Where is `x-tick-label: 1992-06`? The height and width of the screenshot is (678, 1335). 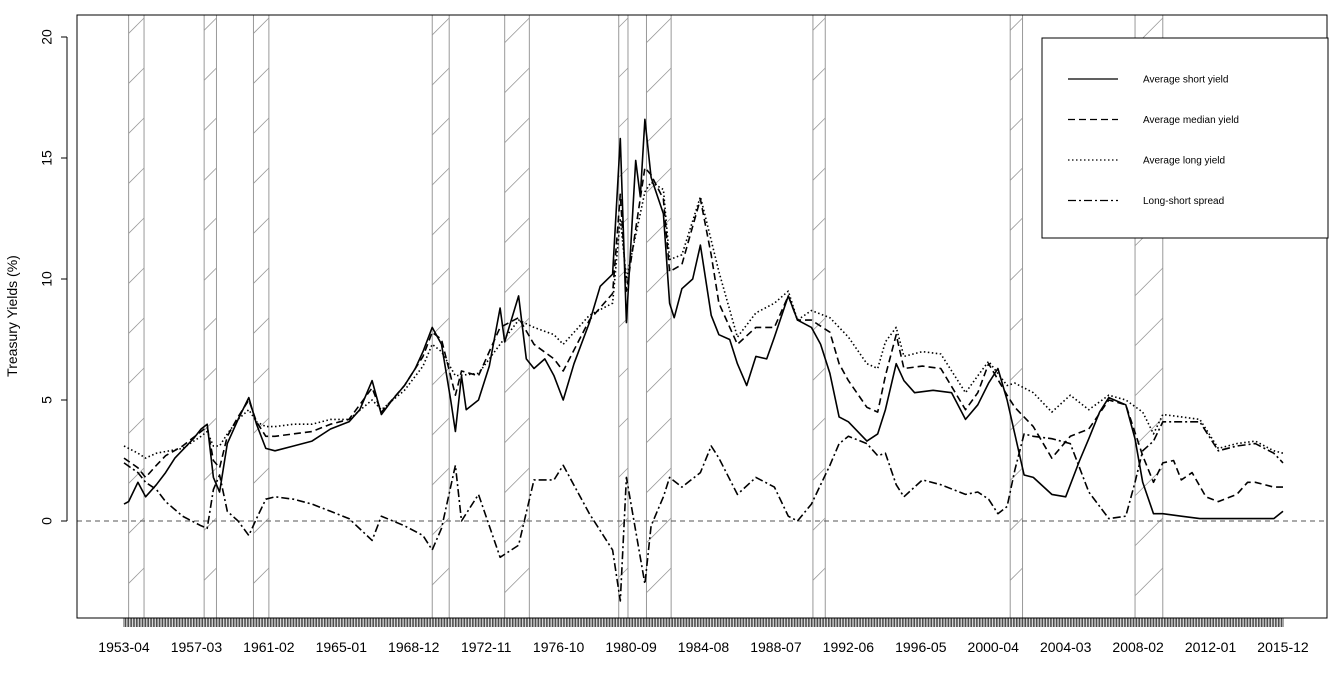 x-tick-label: 1992-06 is located at coordinates (849, 647).